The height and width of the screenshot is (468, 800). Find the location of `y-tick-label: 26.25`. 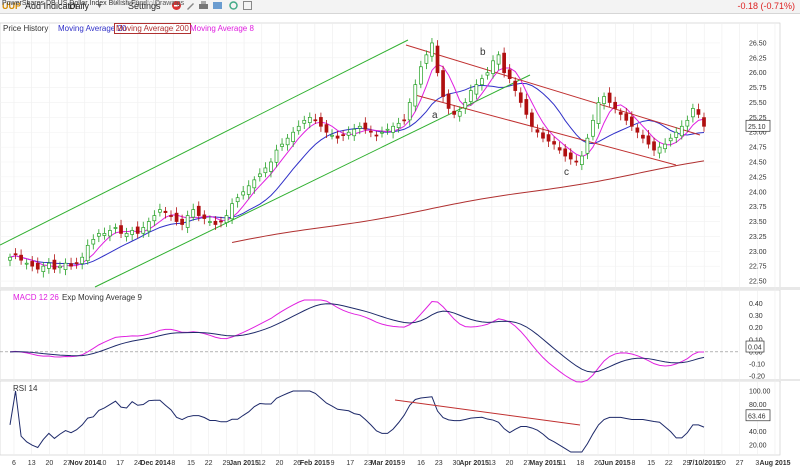

y-tick-label: 26.25 is located at coordinates (758, 58).